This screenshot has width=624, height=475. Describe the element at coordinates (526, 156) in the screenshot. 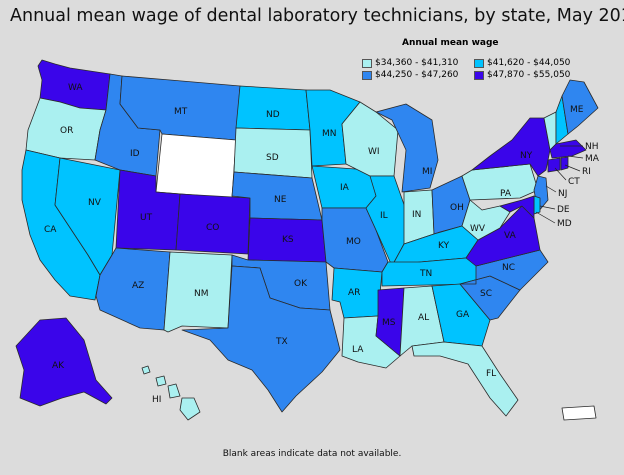

I see `label-ny: NY` at that location.